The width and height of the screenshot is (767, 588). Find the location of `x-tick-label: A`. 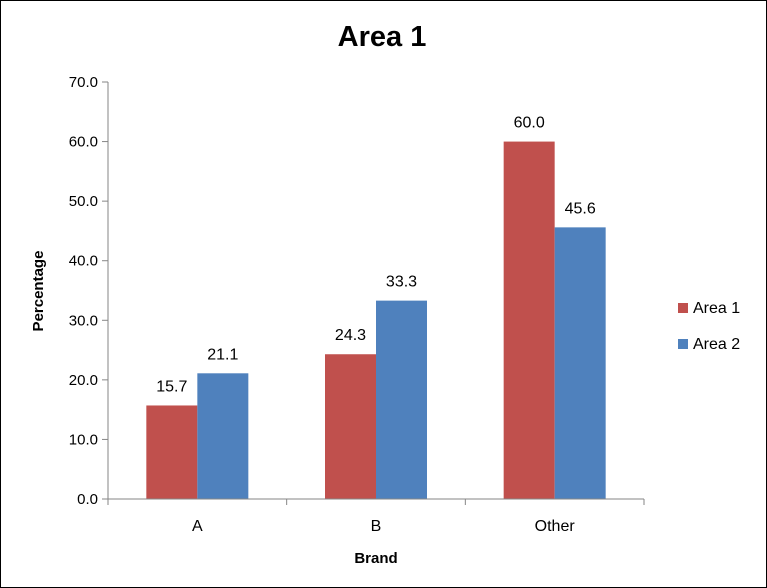

x-tick-label: A is located at coordinates (197, 526).